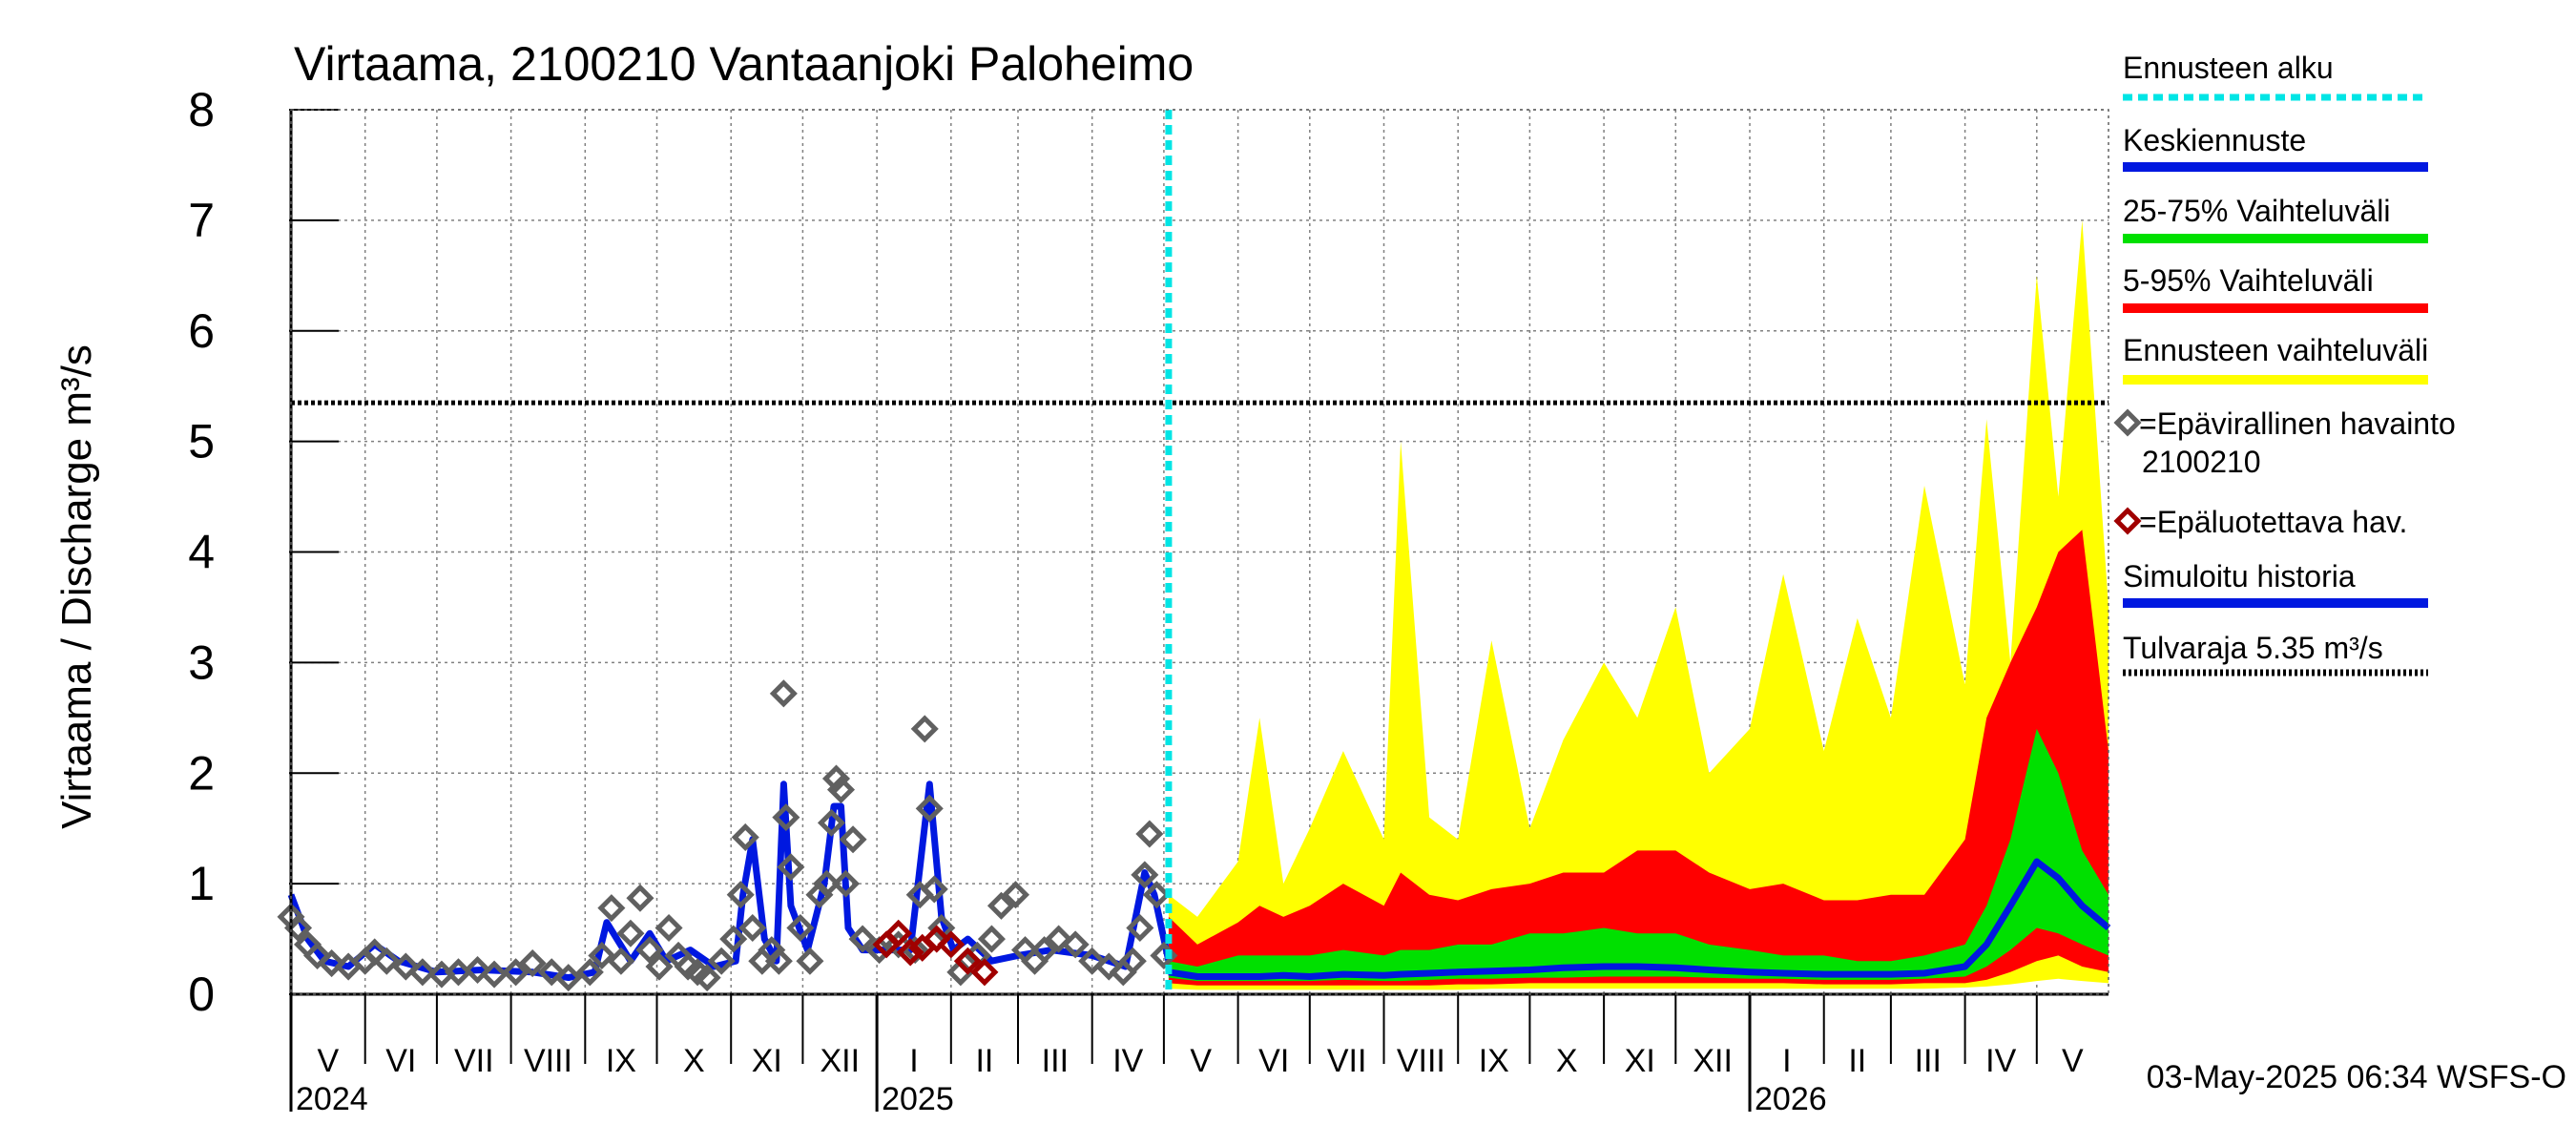 This screenshot has width=2576, height=1145. What do you see at coordinates (201, 662) in the screenshot?
I see `y-tick-label: 3` at bounding box center [201, 662].